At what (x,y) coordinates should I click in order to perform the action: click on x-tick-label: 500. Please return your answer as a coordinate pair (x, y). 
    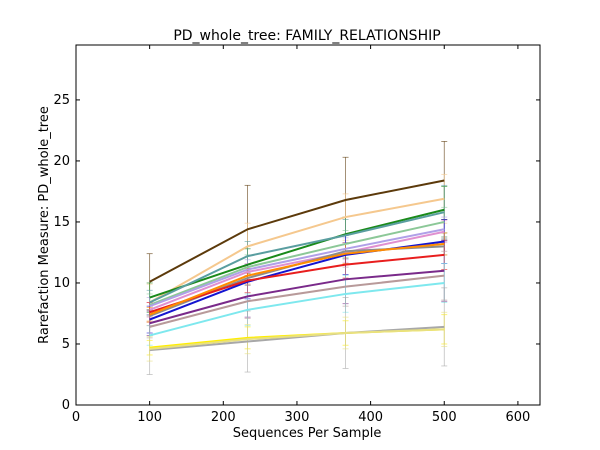
    Looking at the image, I should click on (444, 417).